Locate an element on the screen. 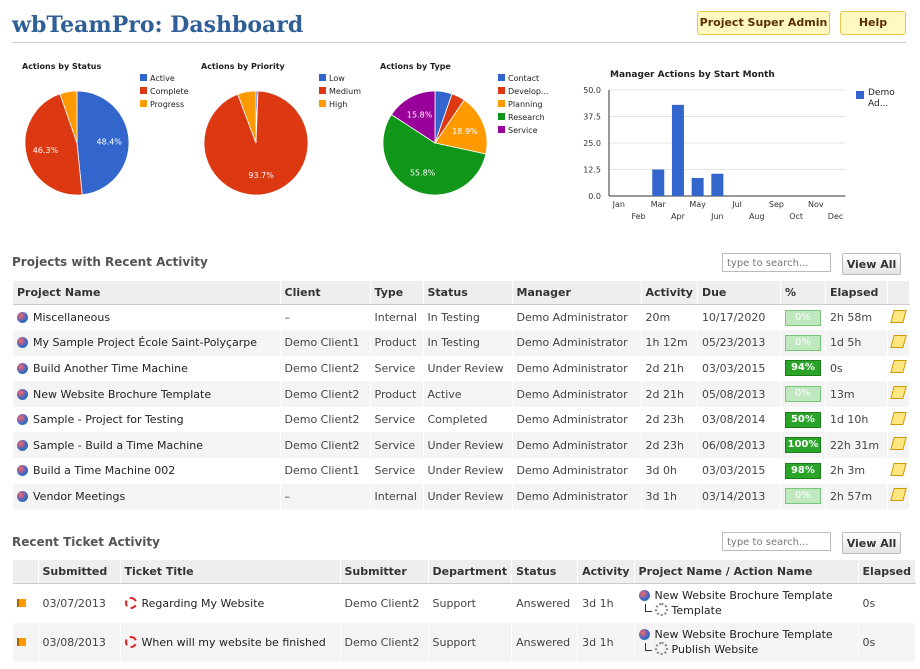 Image resolution: width=920 pixels, height=669 pixels. cell: 03/08/2013 is located at coordinates (79, 642).